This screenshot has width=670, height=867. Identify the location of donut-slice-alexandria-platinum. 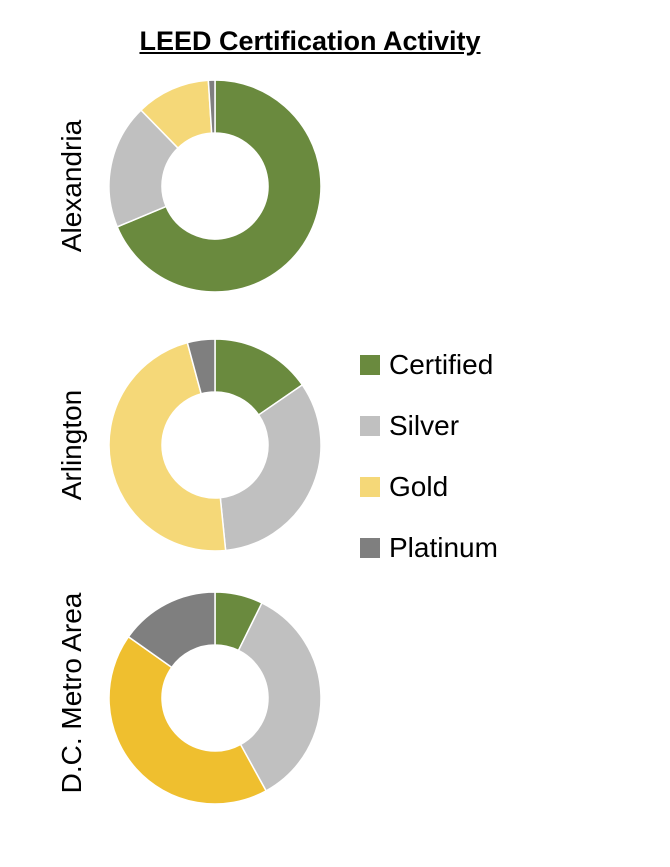
(211, 106).